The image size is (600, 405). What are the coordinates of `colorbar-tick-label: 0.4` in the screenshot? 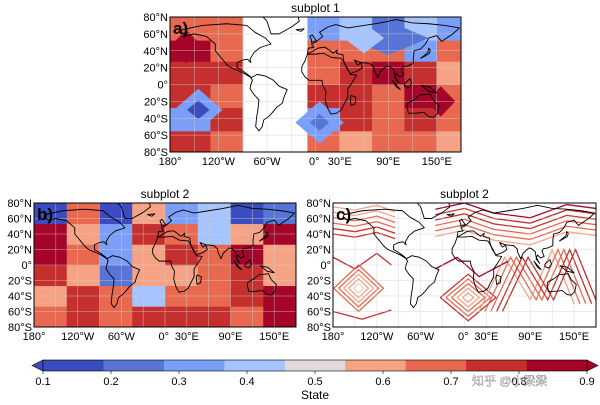 It's located at (246, 382).